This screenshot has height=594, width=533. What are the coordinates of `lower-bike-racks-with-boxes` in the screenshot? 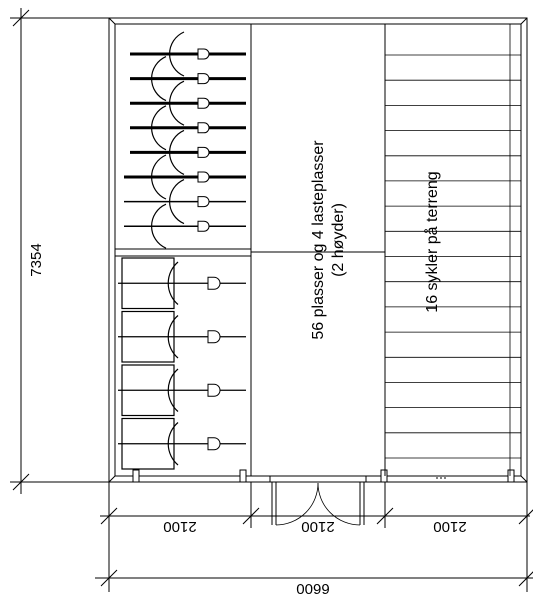 It's located at (182, 363).